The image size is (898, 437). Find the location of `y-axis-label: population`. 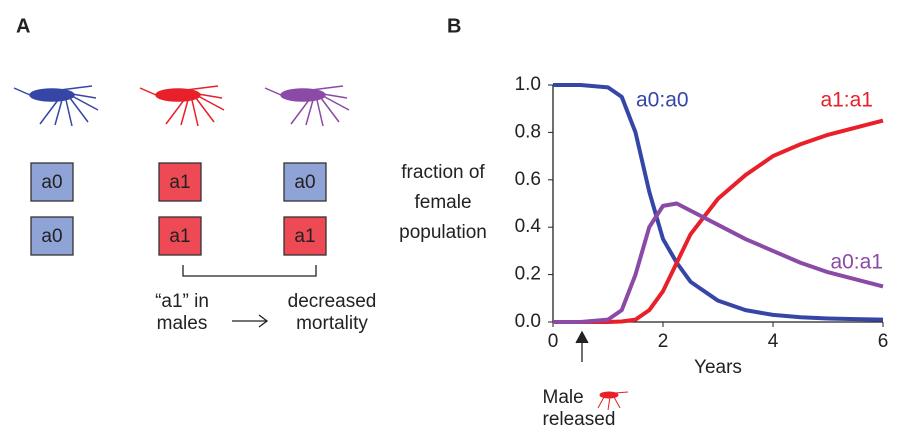

y-axis-label: population is located at coordinates (443, 232).